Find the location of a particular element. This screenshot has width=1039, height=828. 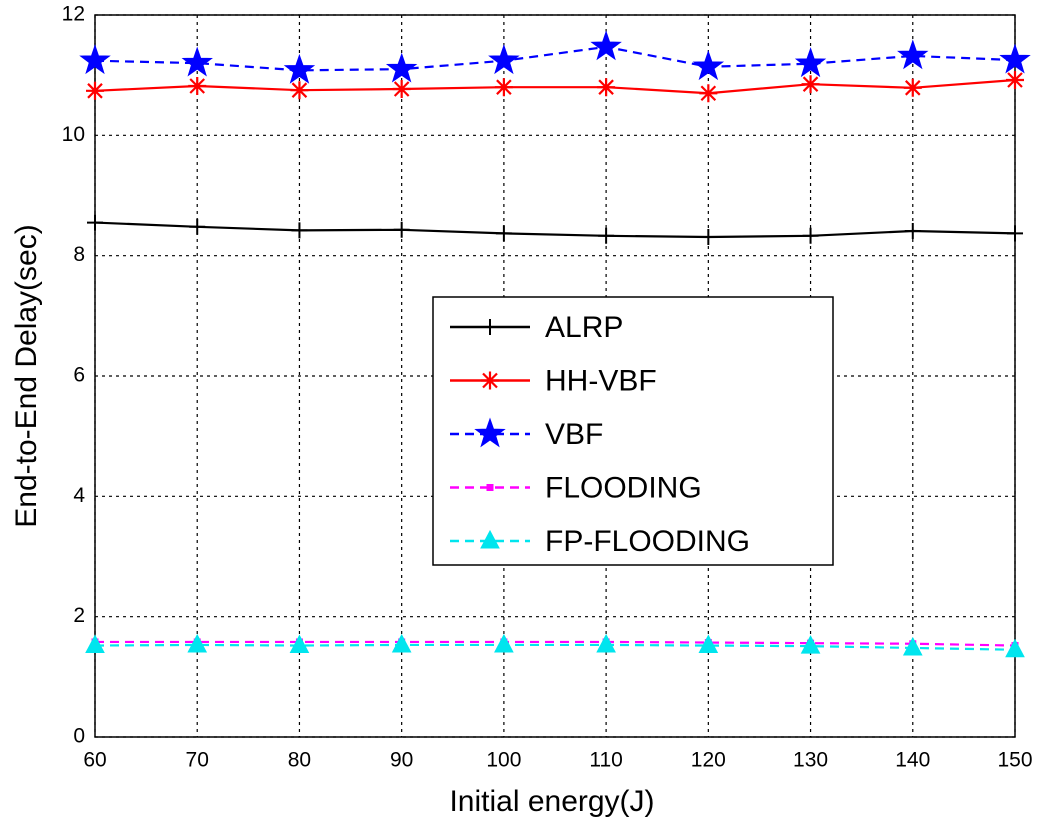

x-axis-label: Initial energy(J) is located at coordinates (551, 801).